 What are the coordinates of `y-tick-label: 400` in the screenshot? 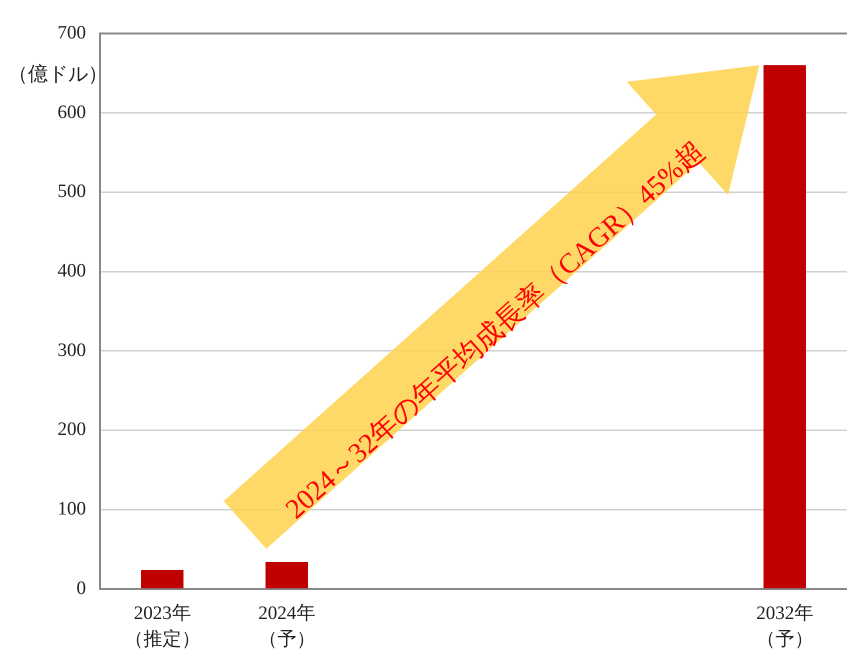 It's located at (72, 271).